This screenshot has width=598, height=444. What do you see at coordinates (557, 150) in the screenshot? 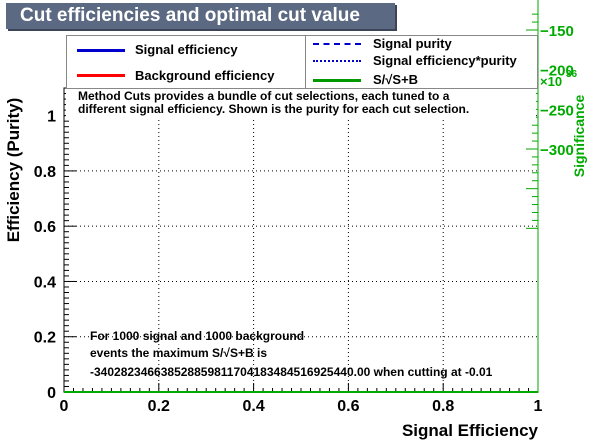
I see `right-tick-label: −300` at bounding box center [557, 150].